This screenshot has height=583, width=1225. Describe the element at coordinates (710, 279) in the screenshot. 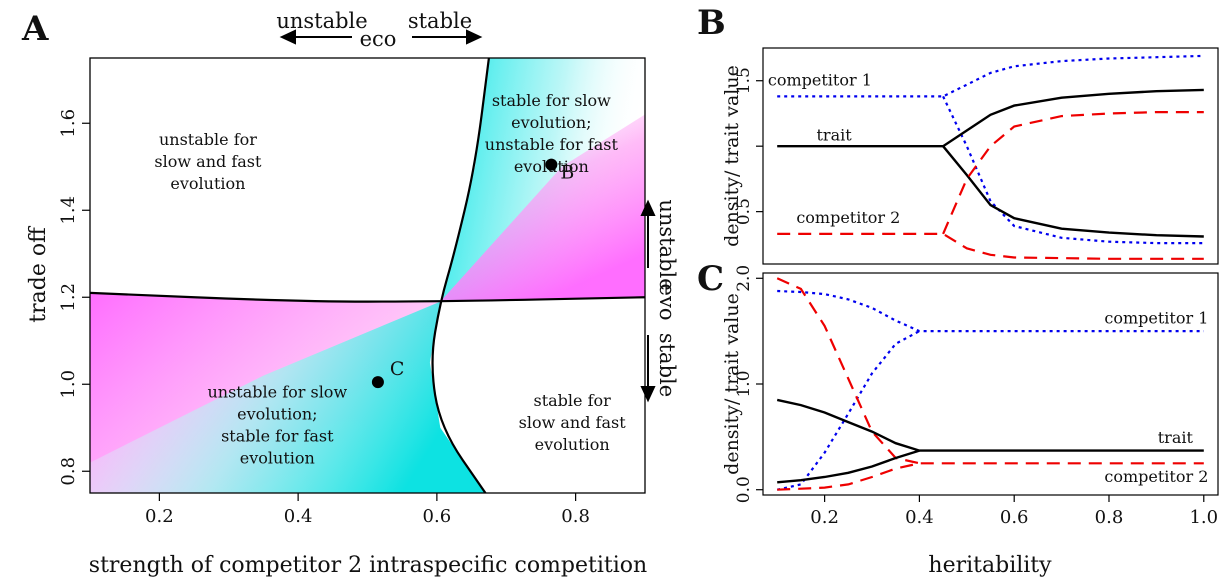

I see `panel-letter-c: C` at that location.